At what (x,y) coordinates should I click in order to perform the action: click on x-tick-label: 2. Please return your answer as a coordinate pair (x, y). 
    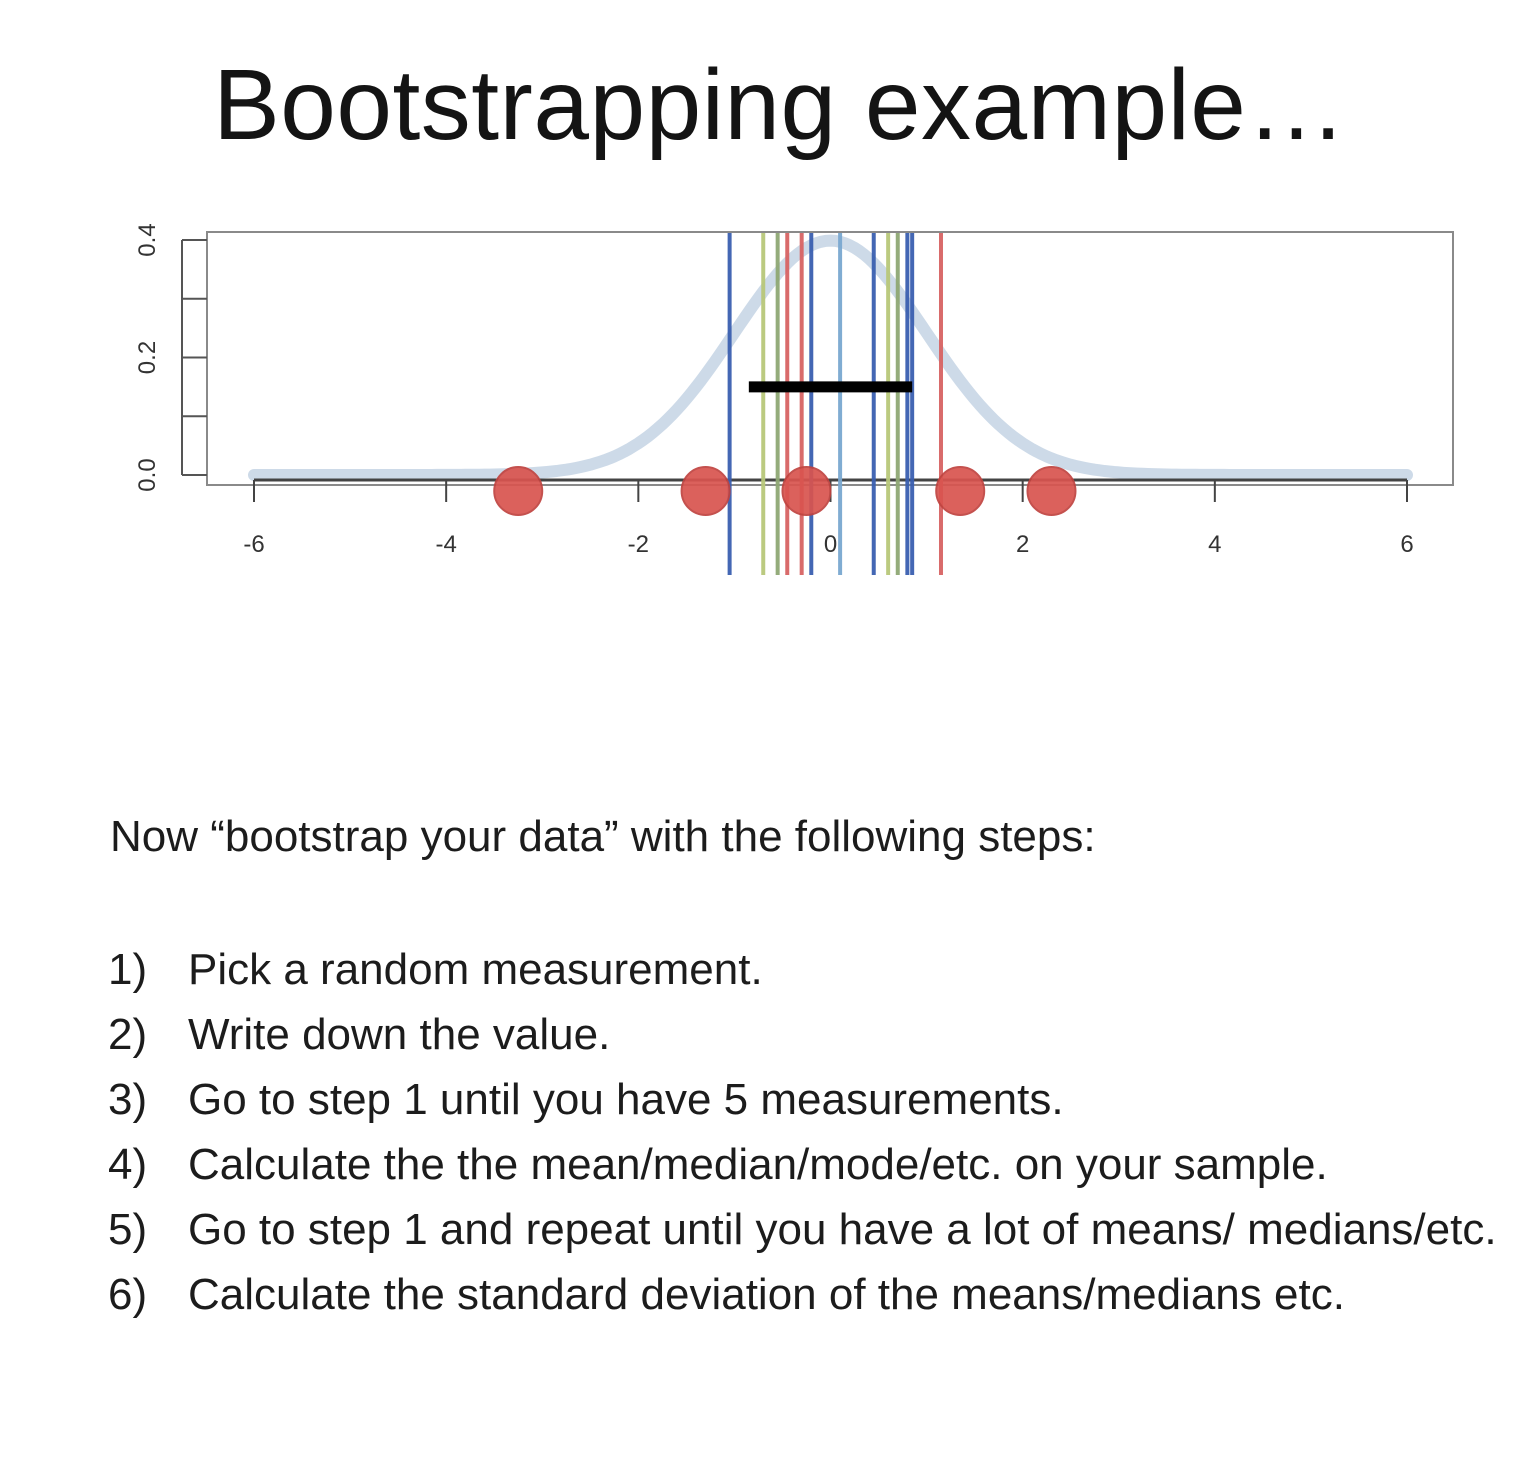
    Looking at the image, I should click on (1022, 544).